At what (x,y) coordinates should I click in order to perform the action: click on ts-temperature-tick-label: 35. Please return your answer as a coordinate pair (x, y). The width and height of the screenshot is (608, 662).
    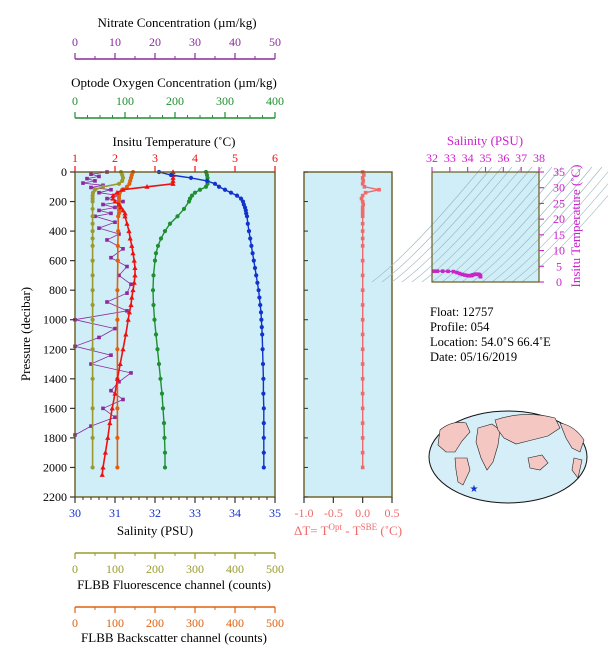
    Looking at the image, I should click on (559, 172).